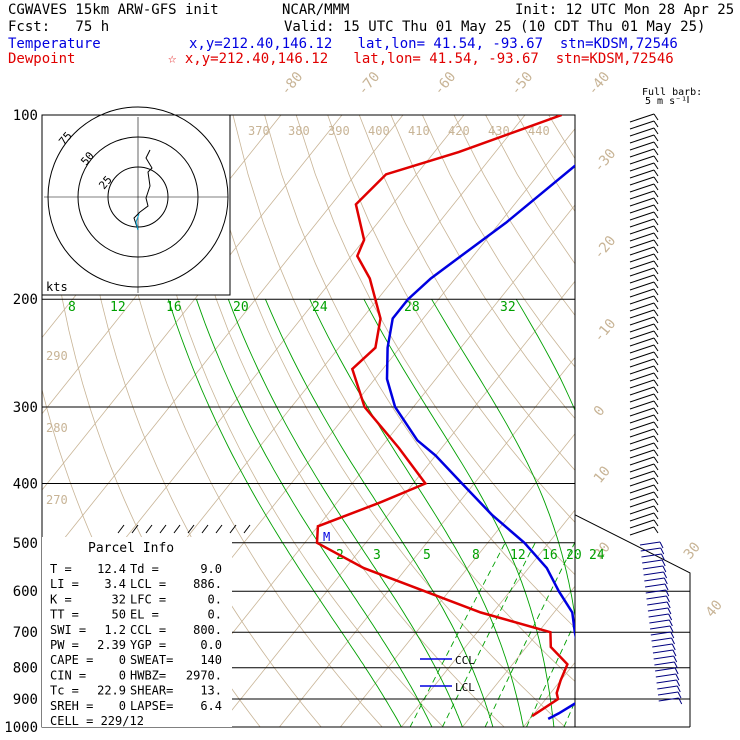 Image resolution: width=740 pixels, height=740 pixels. I want to click on mixing-ratio-label: 32, so click(508, 307).